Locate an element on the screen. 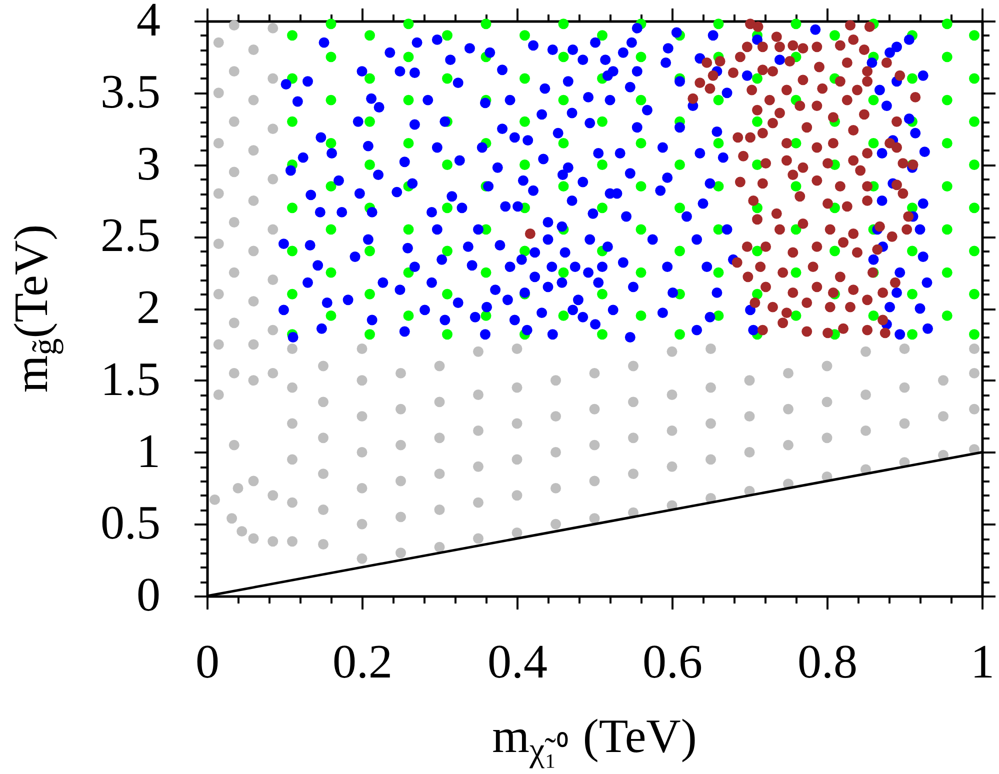 Image resolution: width=999 pixels, height=774 pixels. y-axis-title: mg̃(TeV) is located at coordinates (34, 308).